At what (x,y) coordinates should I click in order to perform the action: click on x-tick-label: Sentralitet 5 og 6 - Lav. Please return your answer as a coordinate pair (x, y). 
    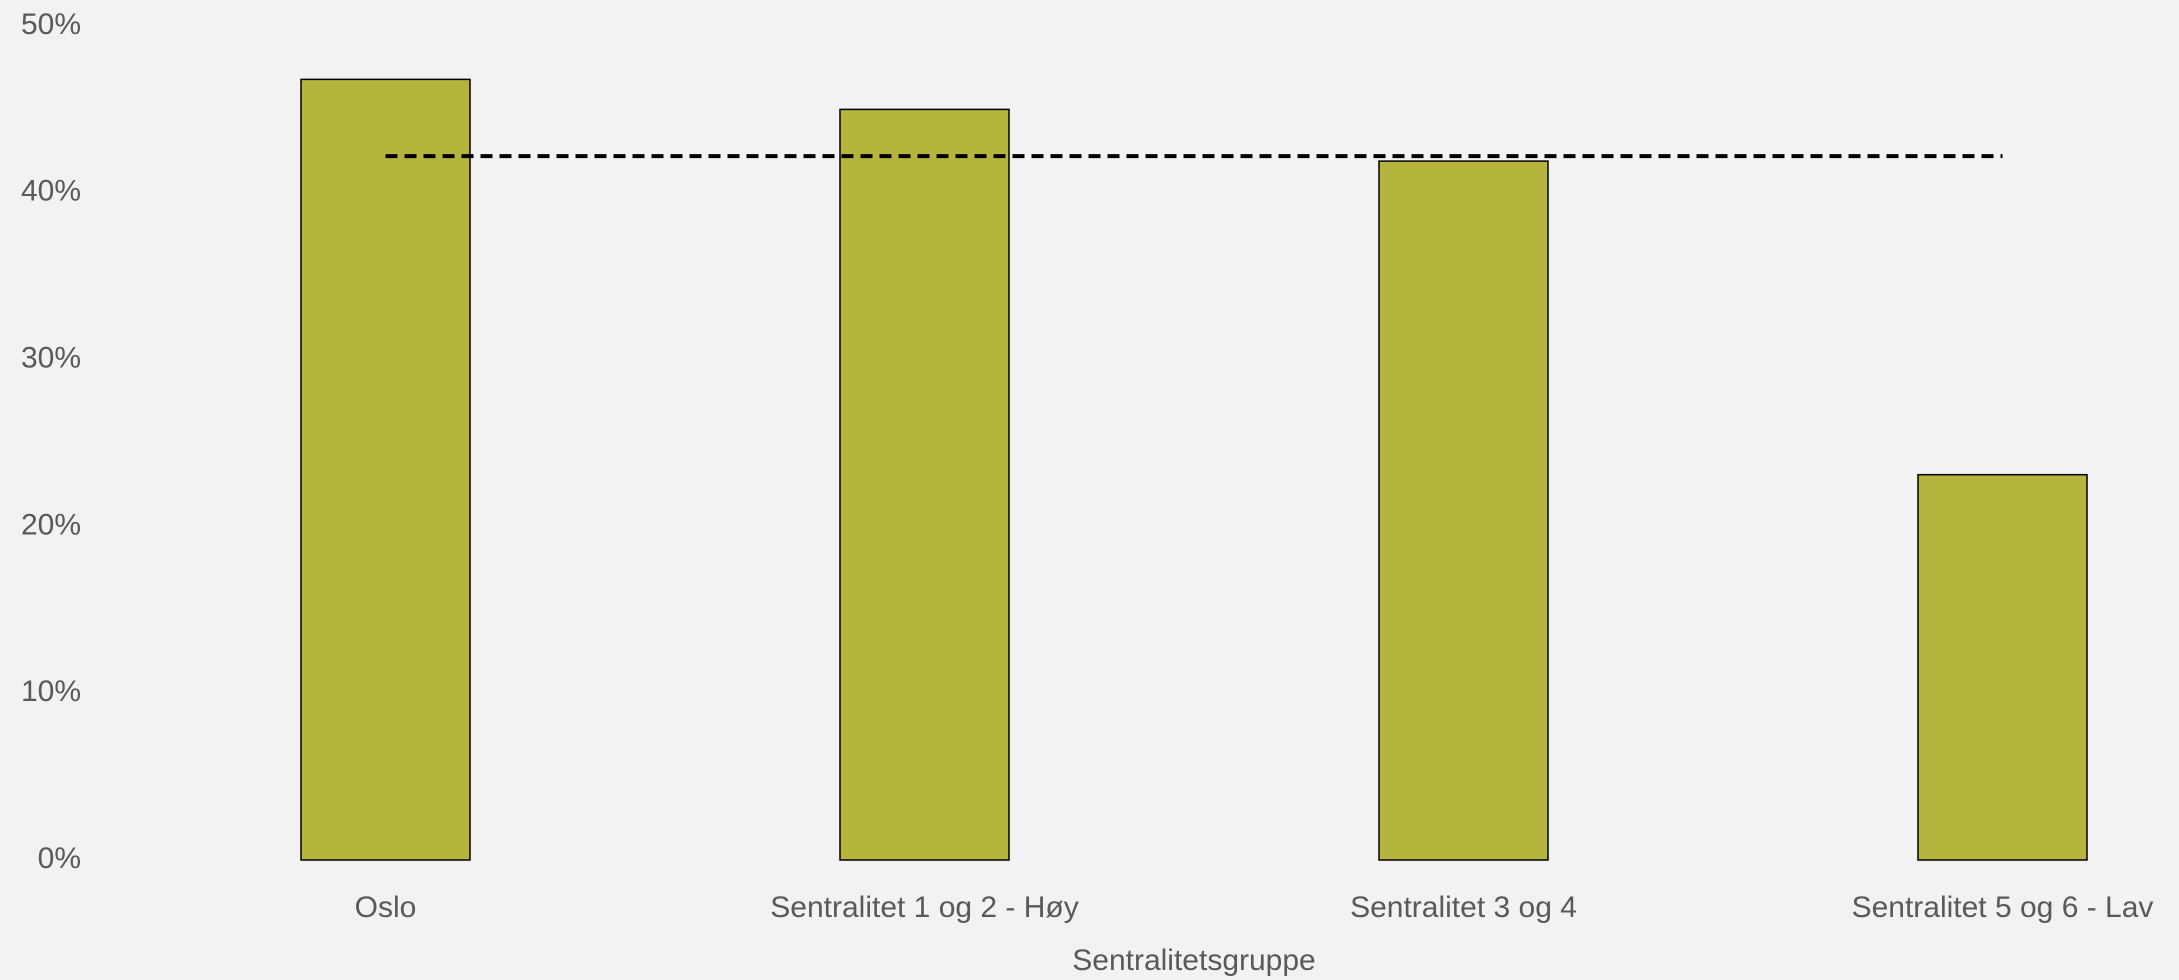
    Looking at the image, I should click on (2003, 907).